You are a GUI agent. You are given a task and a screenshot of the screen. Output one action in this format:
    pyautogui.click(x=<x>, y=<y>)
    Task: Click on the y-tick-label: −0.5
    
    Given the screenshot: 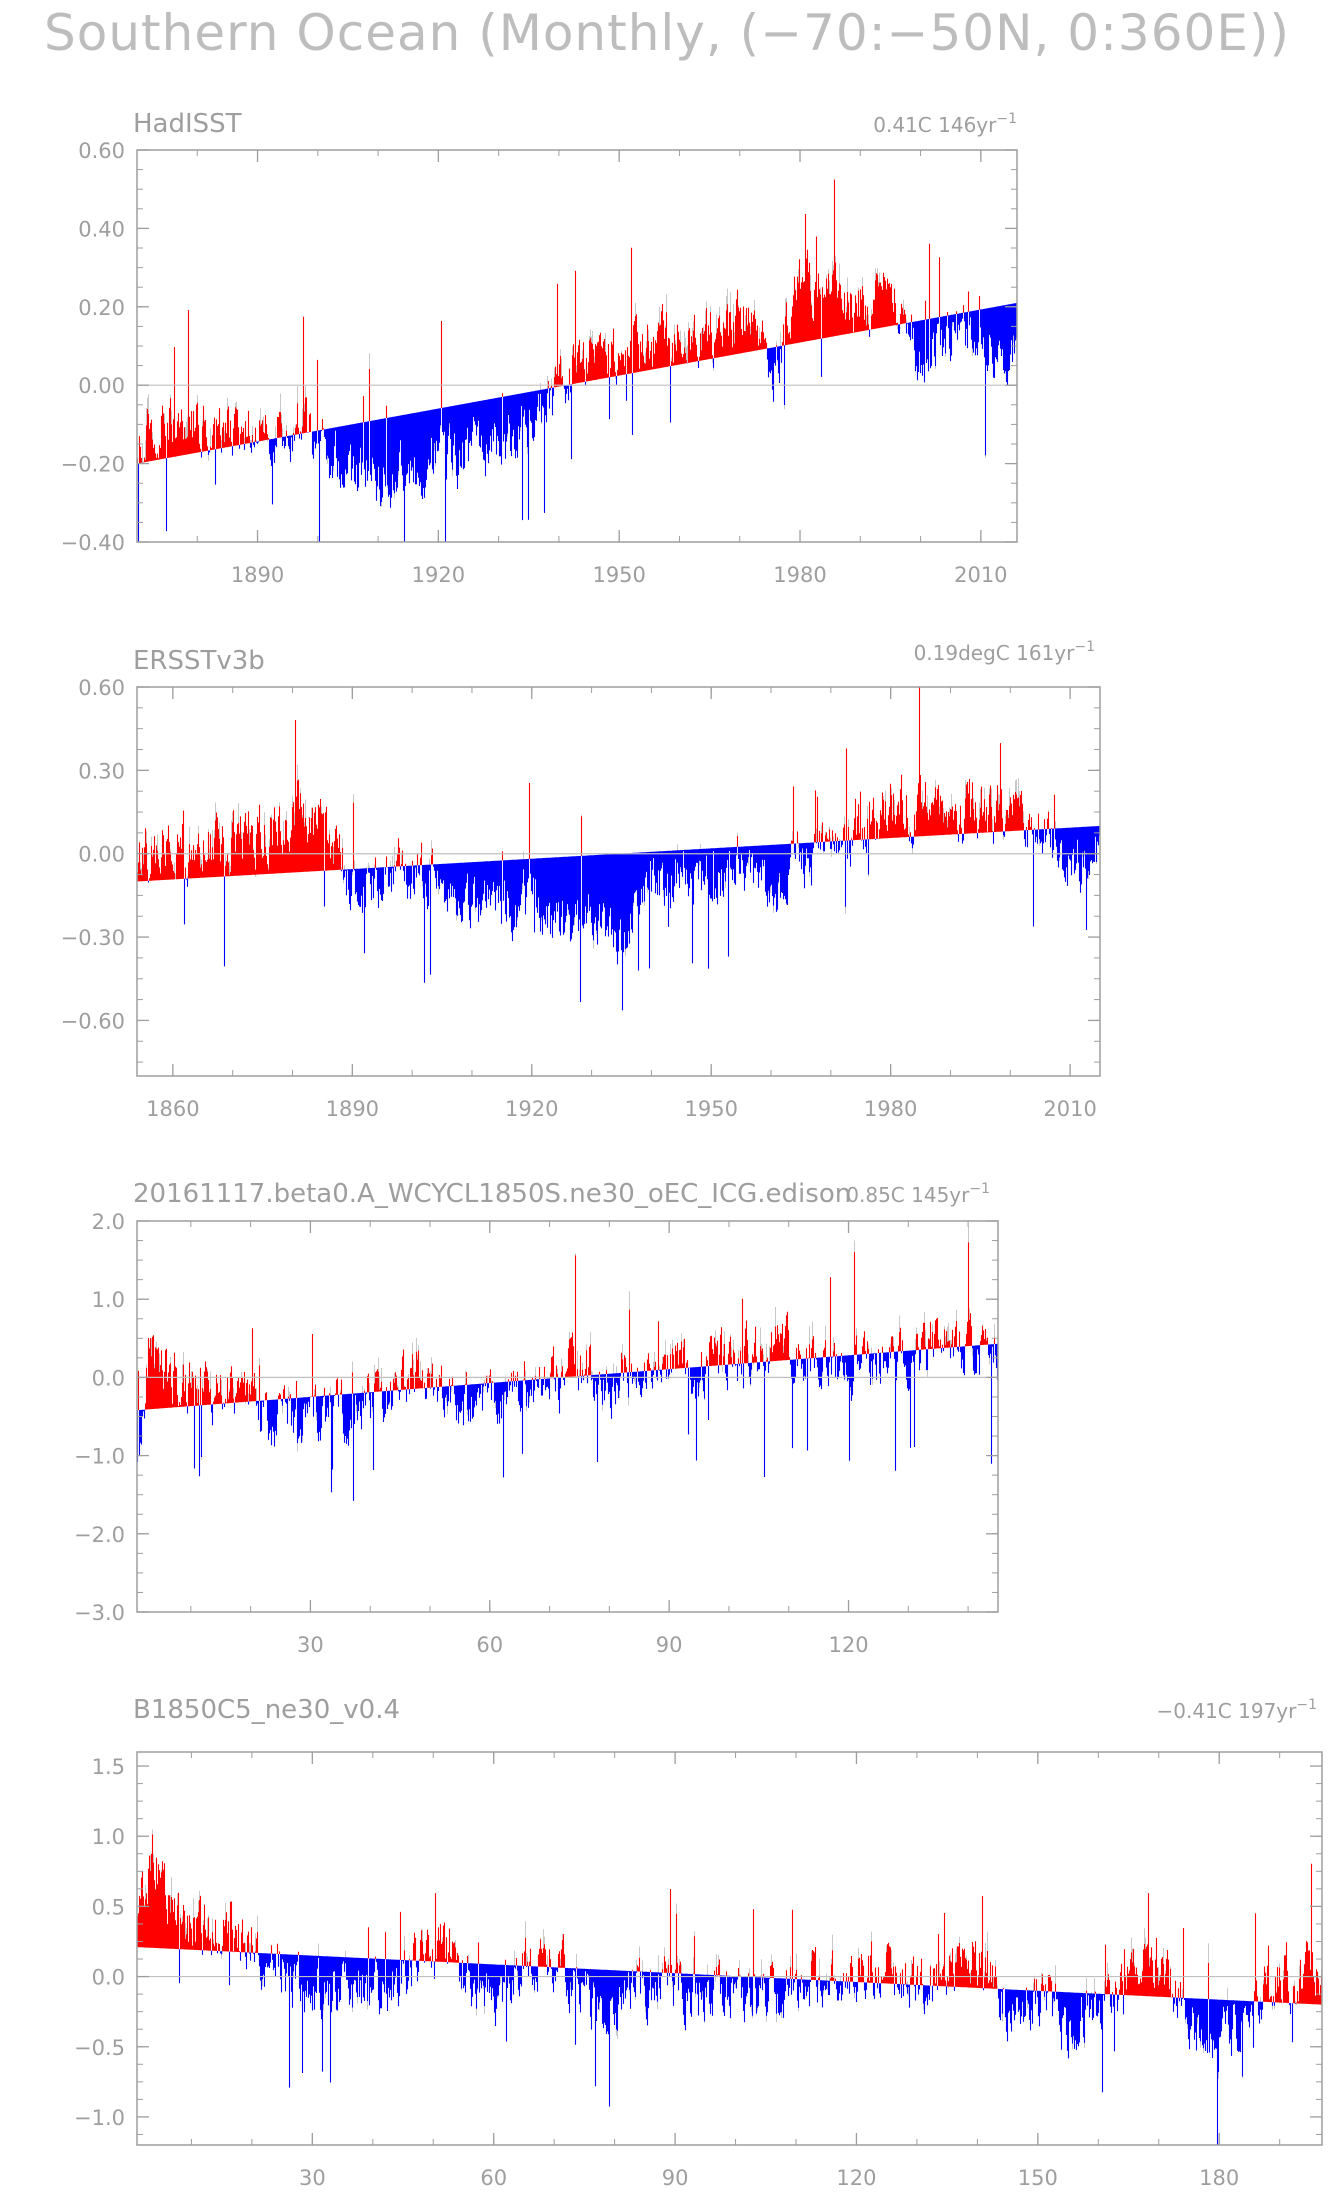 What is the action you would take?
    pyautogui.click(x=99, y=2048)
    